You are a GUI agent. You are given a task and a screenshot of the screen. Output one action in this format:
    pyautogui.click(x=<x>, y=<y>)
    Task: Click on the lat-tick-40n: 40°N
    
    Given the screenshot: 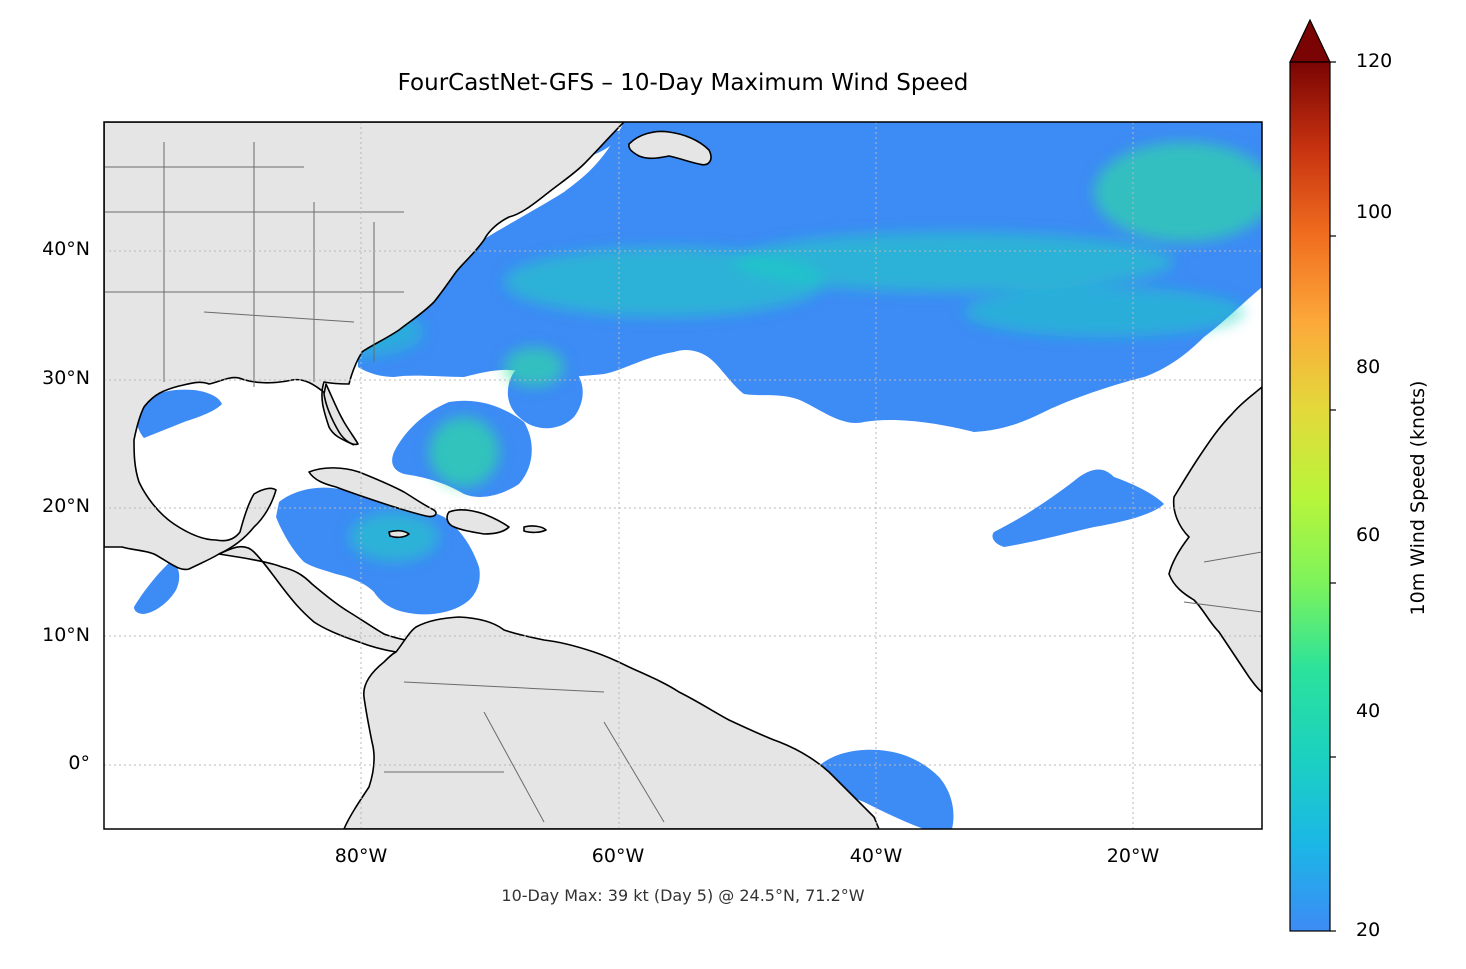 What is the action you would take?
    pyautogui.click(x=66, y=249)
    